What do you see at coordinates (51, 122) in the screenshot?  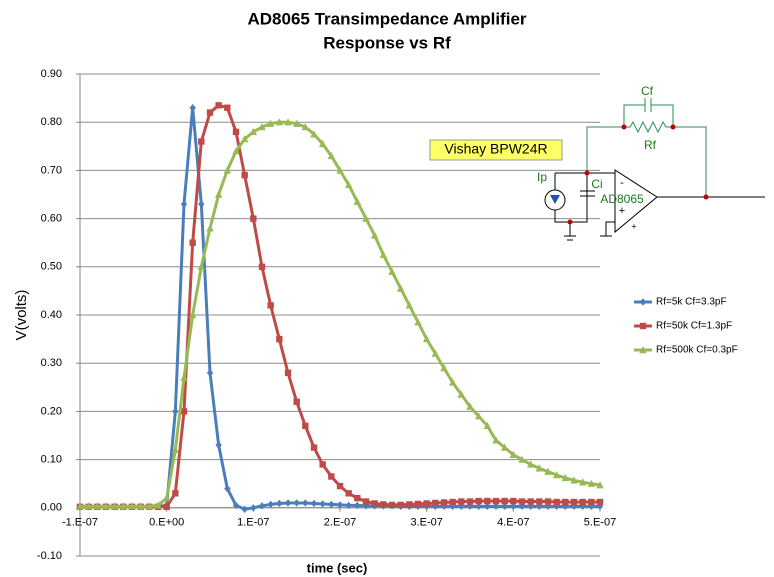 I see `y-tick-label: 0.80` at bounding box center [51, 122].